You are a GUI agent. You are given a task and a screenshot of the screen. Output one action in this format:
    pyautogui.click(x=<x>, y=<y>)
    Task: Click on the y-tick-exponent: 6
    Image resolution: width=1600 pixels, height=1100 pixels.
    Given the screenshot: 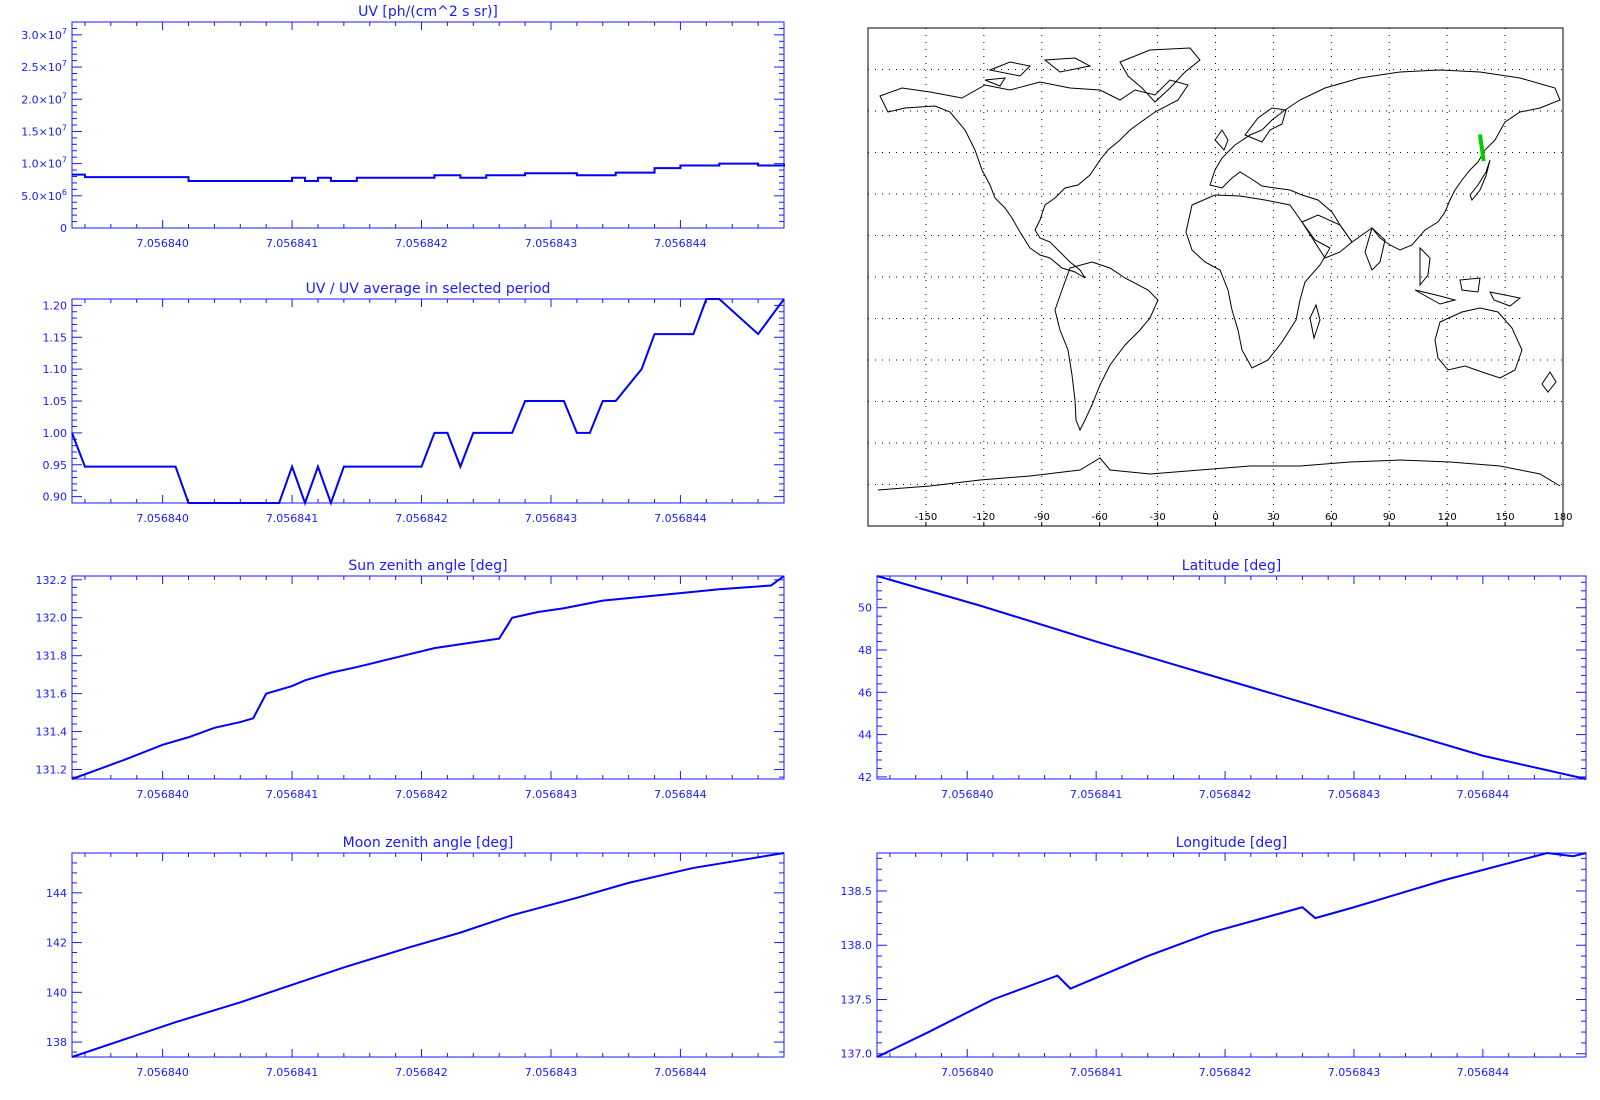 What is the action you would take?
    pyautogui.click(x=64, y=192)
    